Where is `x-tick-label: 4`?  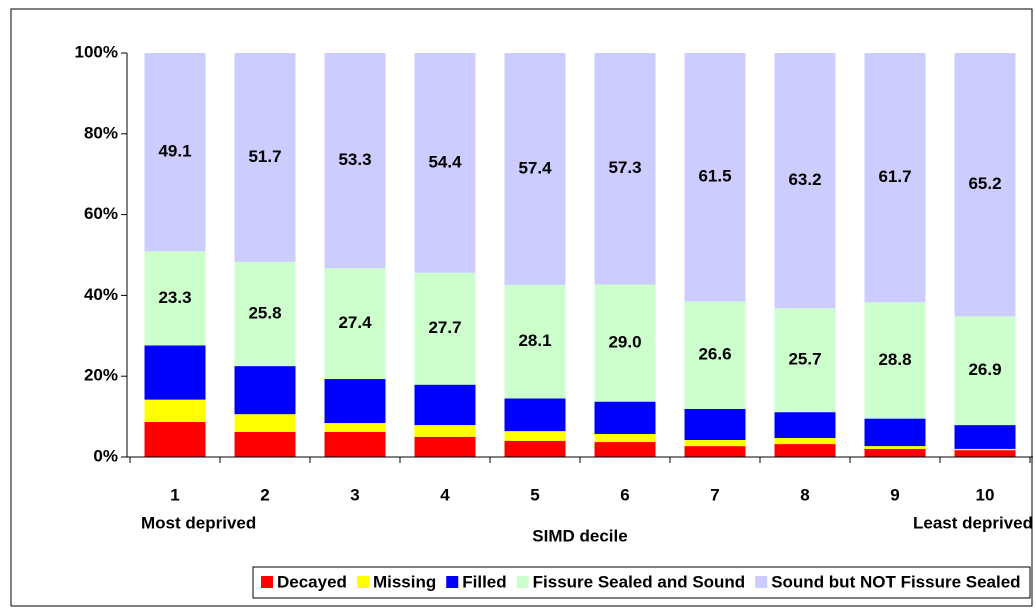
x-tick-label: 4 is located at coordinates (445, 494).